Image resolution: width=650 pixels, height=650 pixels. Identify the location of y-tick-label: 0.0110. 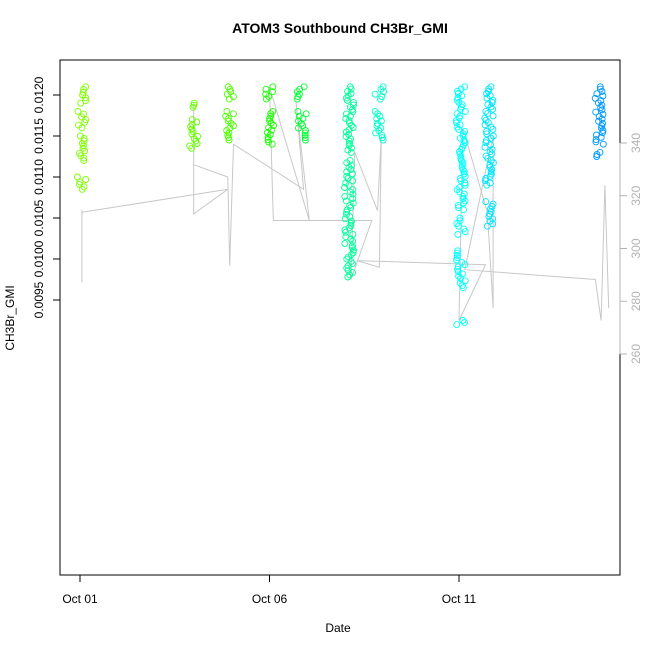
(39, 177).